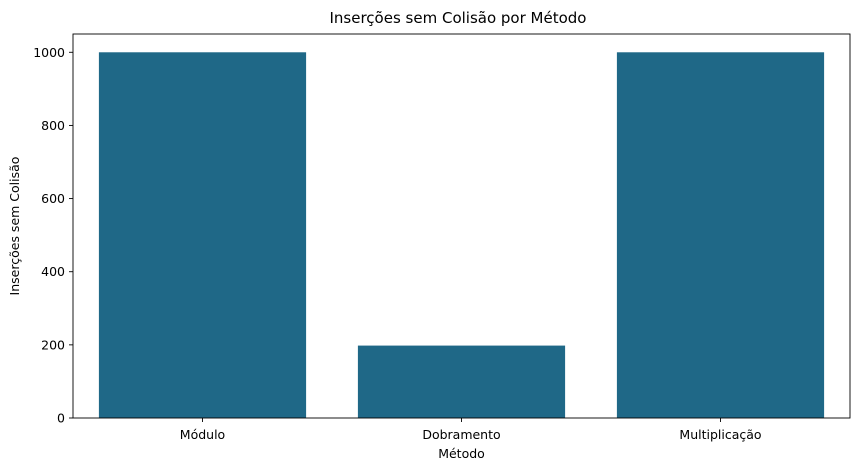  What do you see at coordinates (53, 125) in the screenshot?
I see `y-tick-label: 800` at bounding box center [53, 125].